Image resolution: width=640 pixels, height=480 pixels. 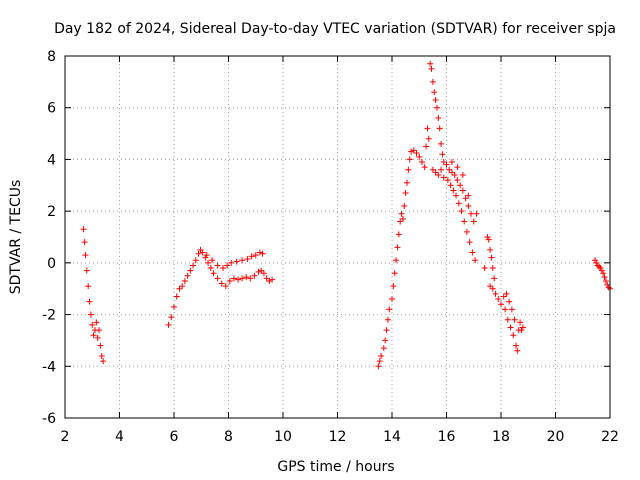 I want to click on series-seg-b, so click(x=220, y=287).